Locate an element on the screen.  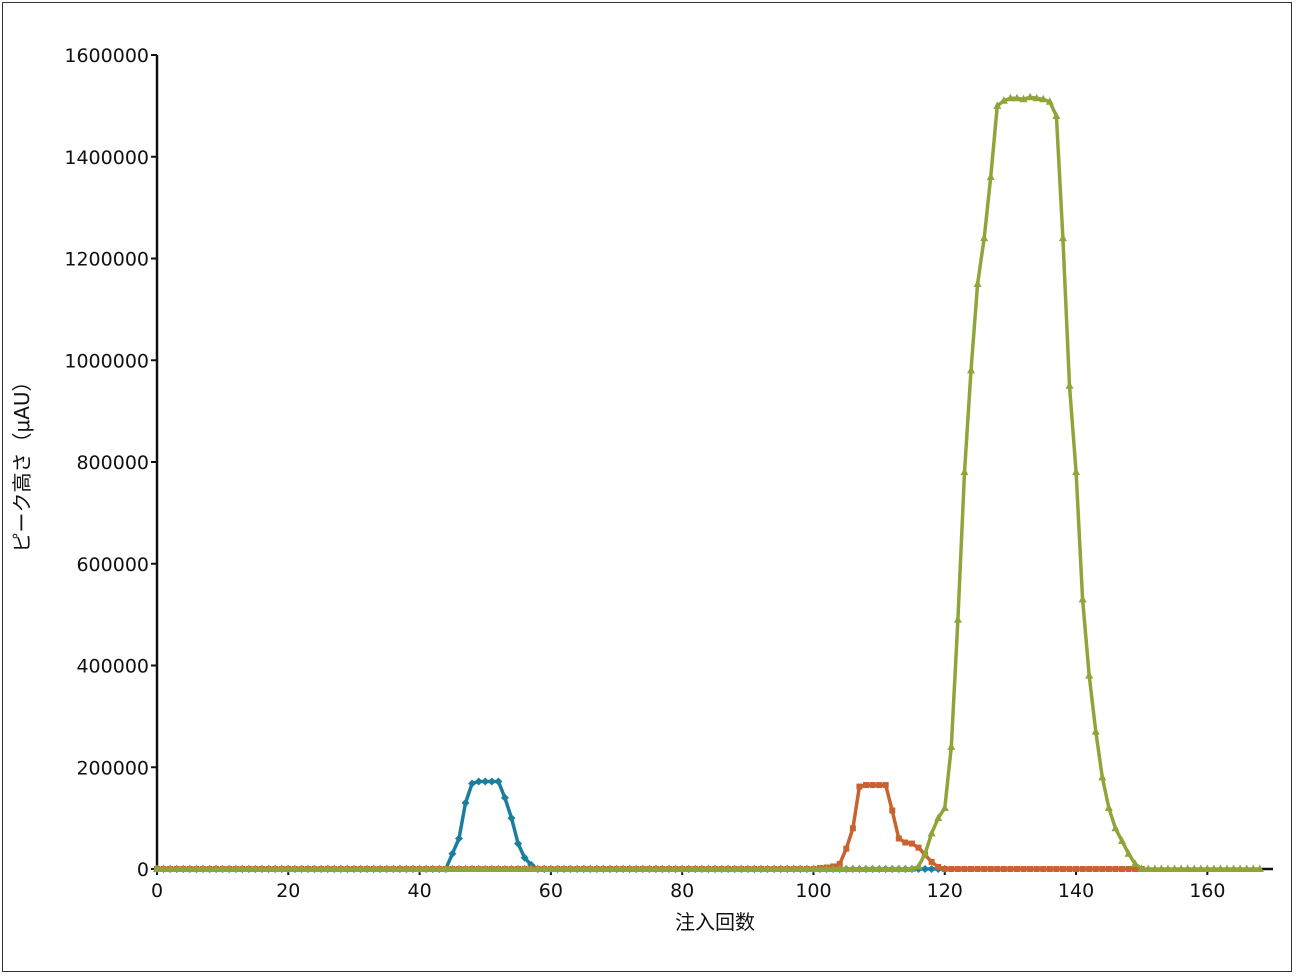
series-line is located at coordinates (551, 825).